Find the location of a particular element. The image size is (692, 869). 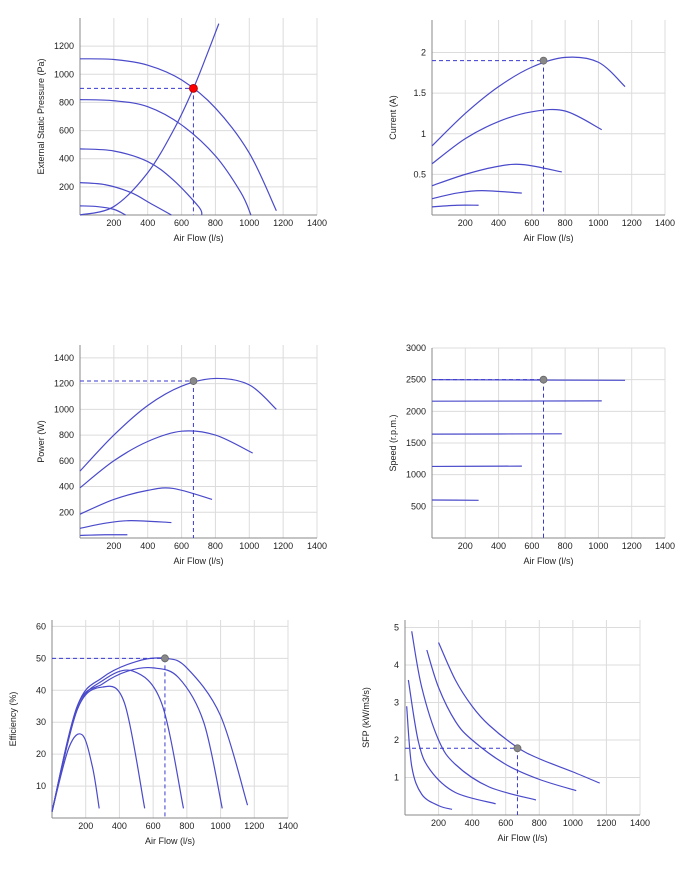

y-tick-label: 1500 is located at coordinates (416, 443).